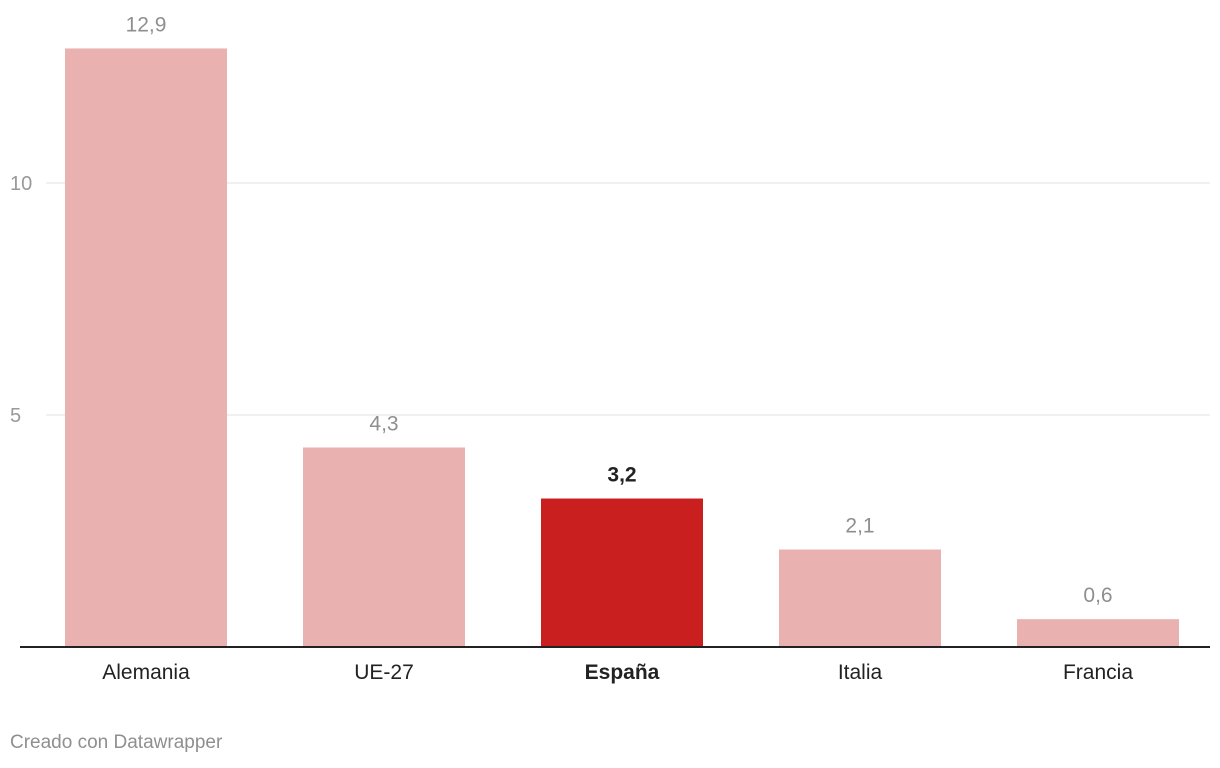  I want to click on category-label-4: Francia, so click(1098, 672).